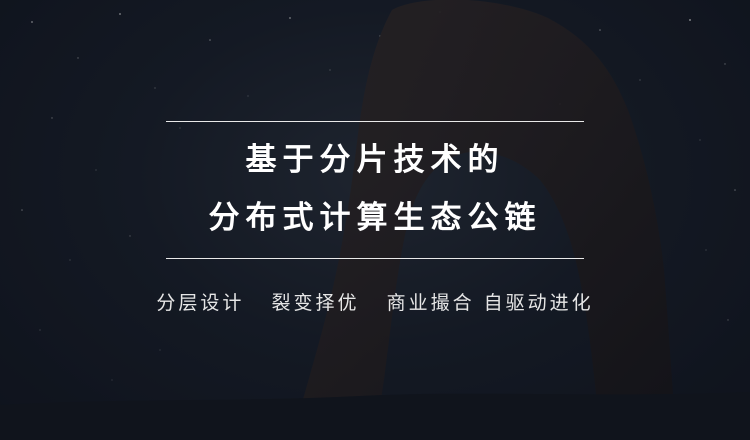 Image resolution: width=750 pixels, height=440 pixels. I want to click on headline-line-1: 基于分片技术的, so click(375, 160).